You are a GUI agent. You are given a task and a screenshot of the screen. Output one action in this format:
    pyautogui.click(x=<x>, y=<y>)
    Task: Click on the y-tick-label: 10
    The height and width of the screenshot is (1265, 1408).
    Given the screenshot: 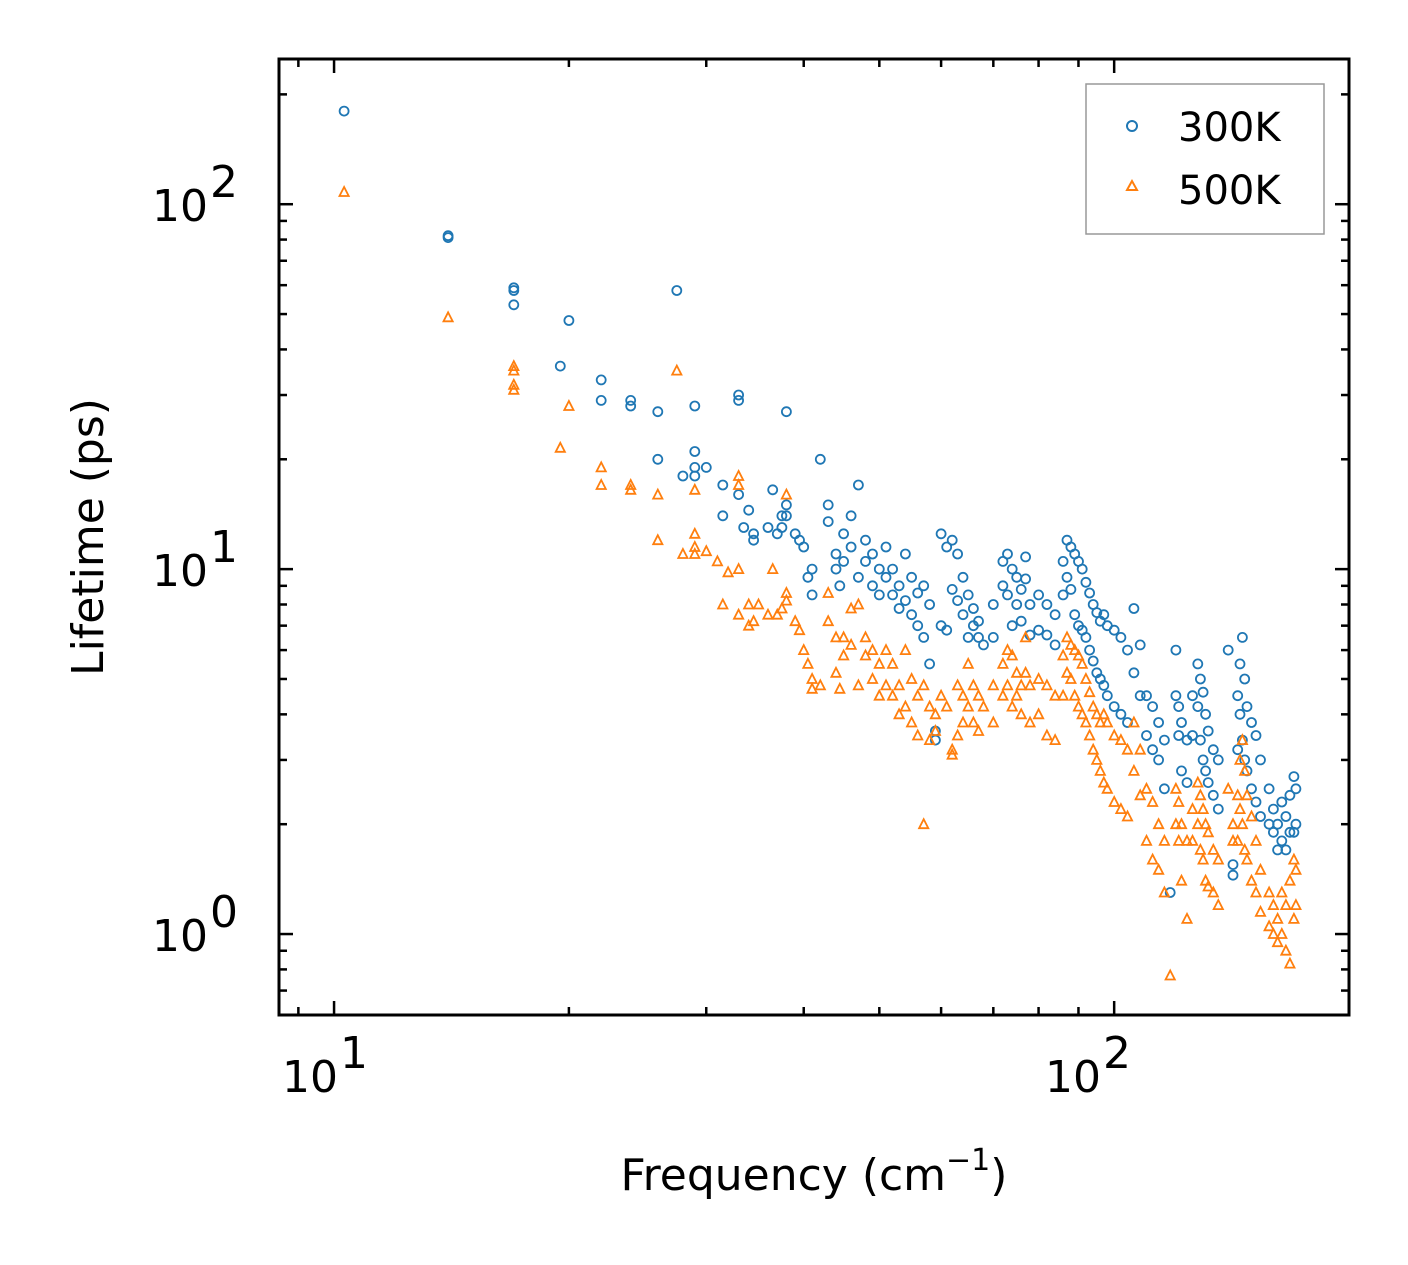 What is the action you would take?
    pyautogui.click(x=180, y=936)
    